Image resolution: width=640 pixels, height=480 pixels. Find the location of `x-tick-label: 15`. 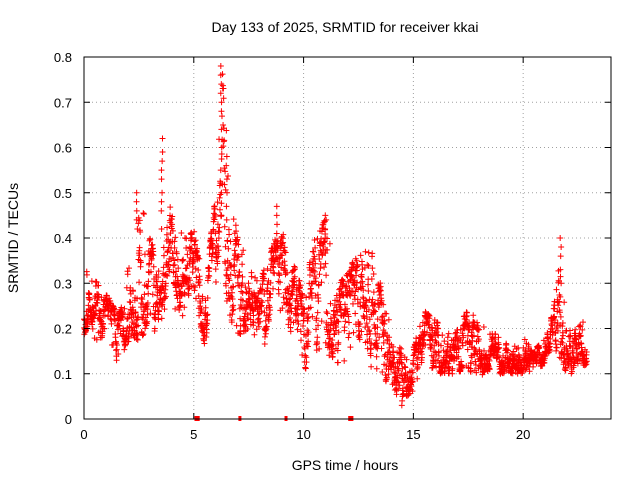

x-tick-label: 15 is located at coordinates (413, 434).